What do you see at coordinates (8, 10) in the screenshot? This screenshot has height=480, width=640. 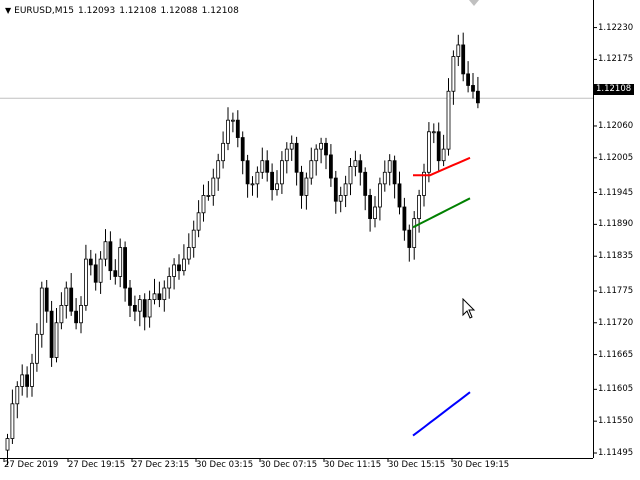 I see `triangle-down-icon: ▼` at bounding box center [8, 10].